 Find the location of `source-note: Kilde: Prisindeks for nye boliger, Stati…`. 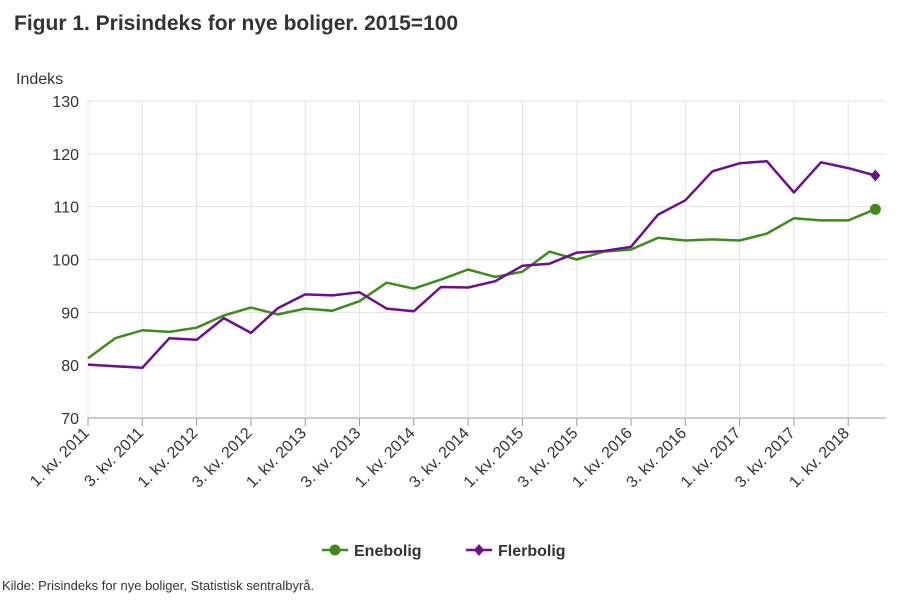

source-note: Kilde: Prisindeks for nye boliger, Stati… is located at coordinates (158, 585).